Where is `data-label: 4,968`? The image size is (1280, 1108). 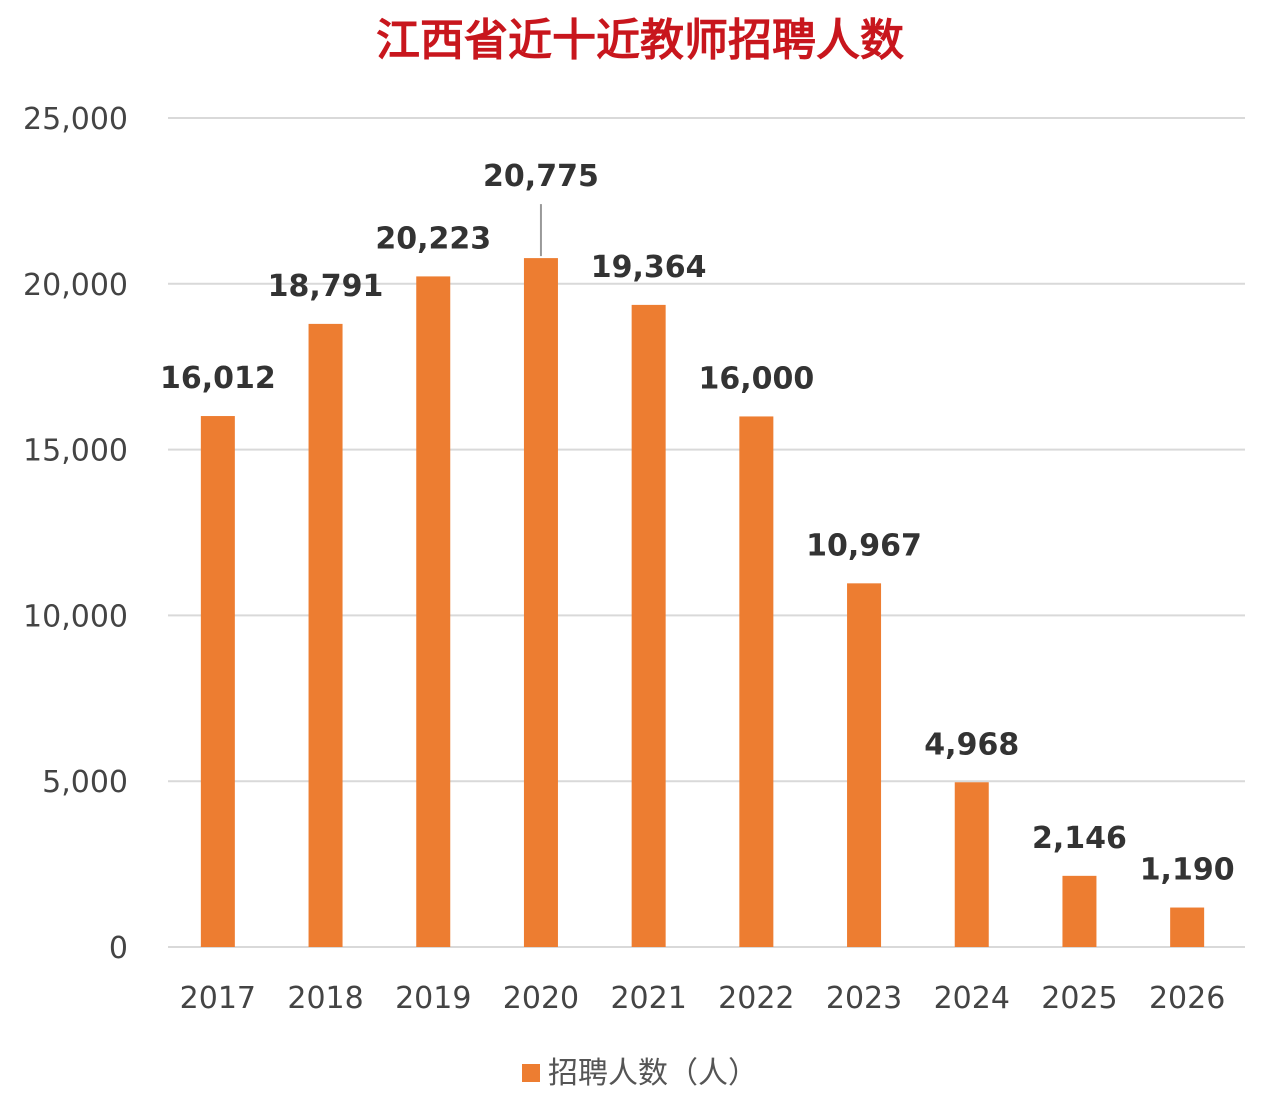
data-label: 4,968 is located at coordinates (971, 744).